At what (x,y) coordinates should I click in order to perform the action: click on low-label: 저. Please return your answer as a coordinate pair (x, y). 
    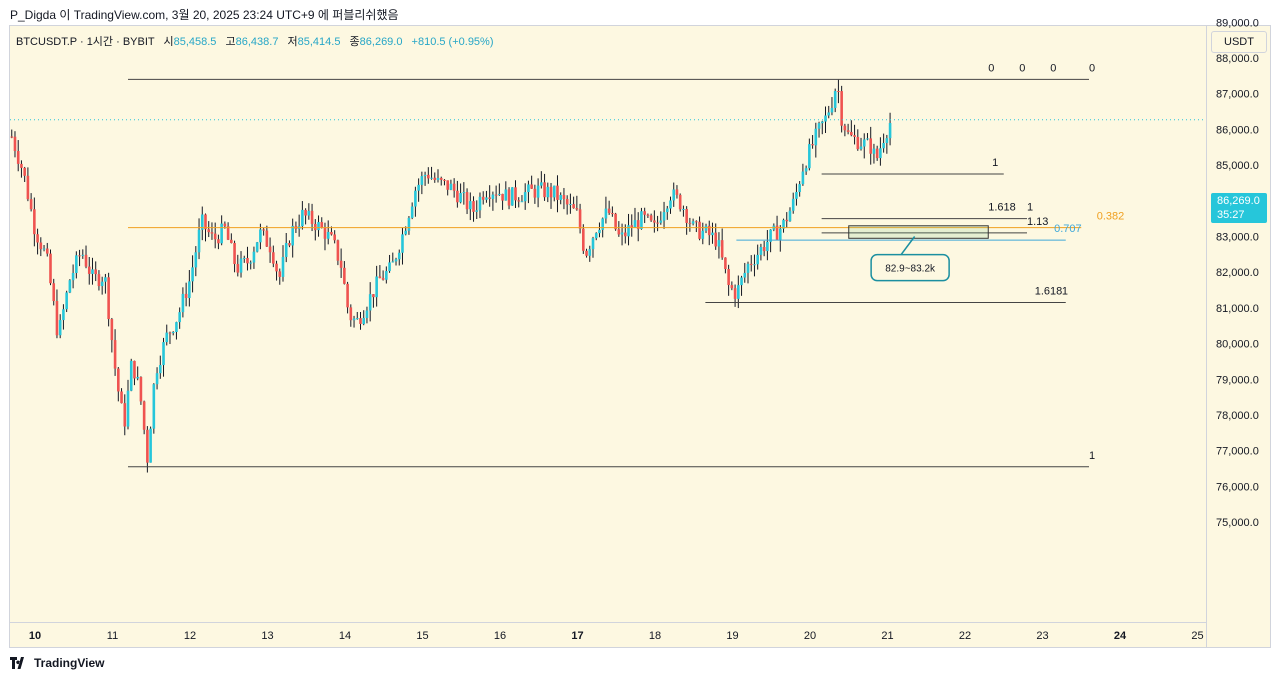
    Looking at the image, I should click on (292, 42).